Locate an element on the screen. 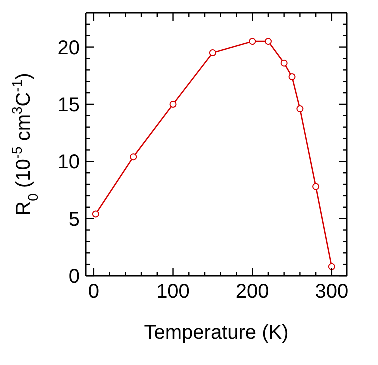 The height and width of the screenshot is (365, 378). y-tick-label: 20 is located at coordinates (69, 48).